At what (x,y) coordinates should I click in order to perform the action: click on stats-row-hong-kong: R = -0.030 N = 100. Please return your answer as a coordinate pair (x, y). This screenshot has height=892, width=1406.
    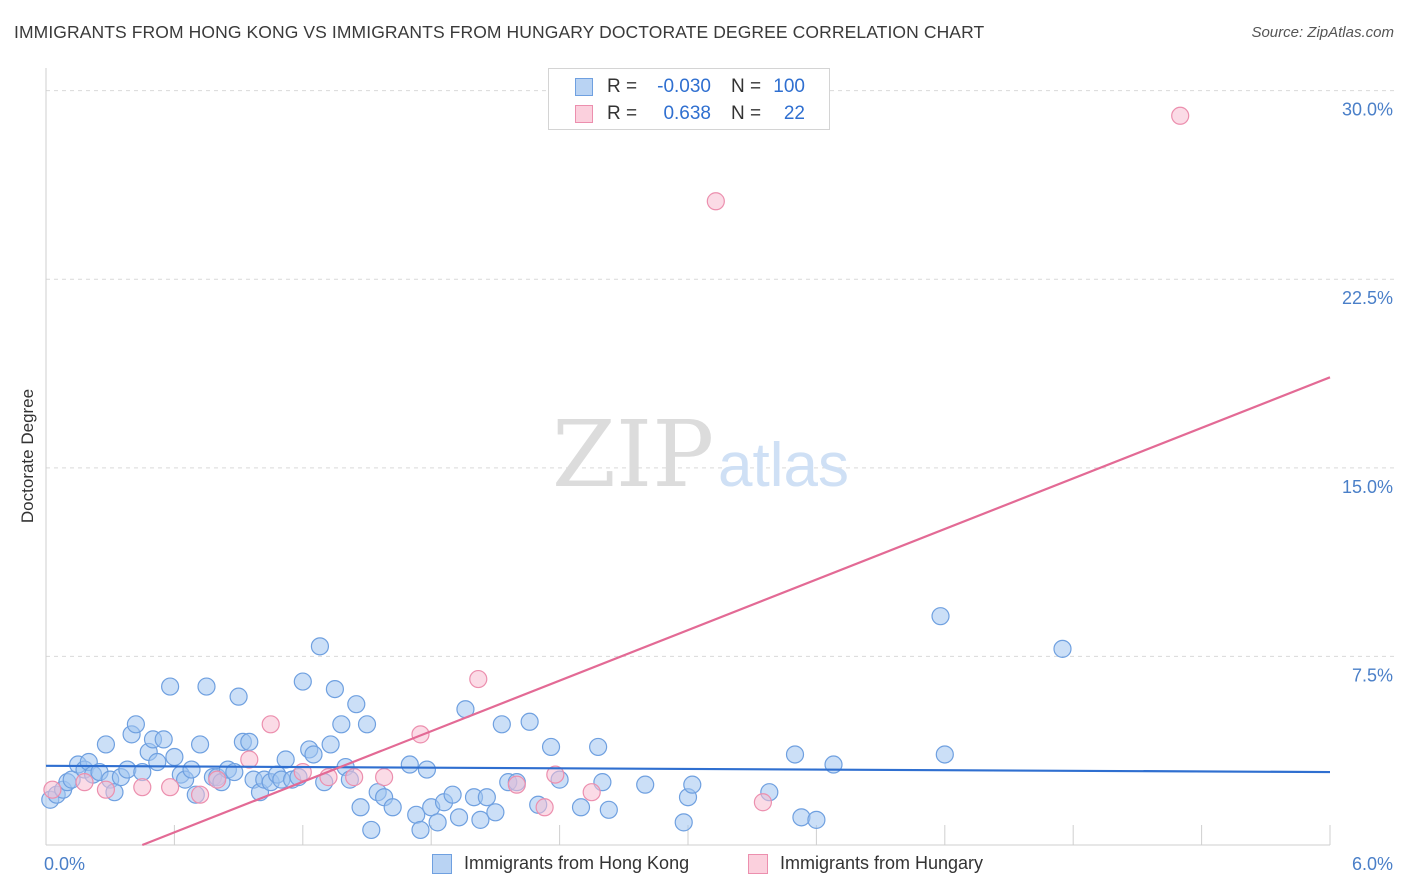
    Looking at the image, I should click on (689, 87).